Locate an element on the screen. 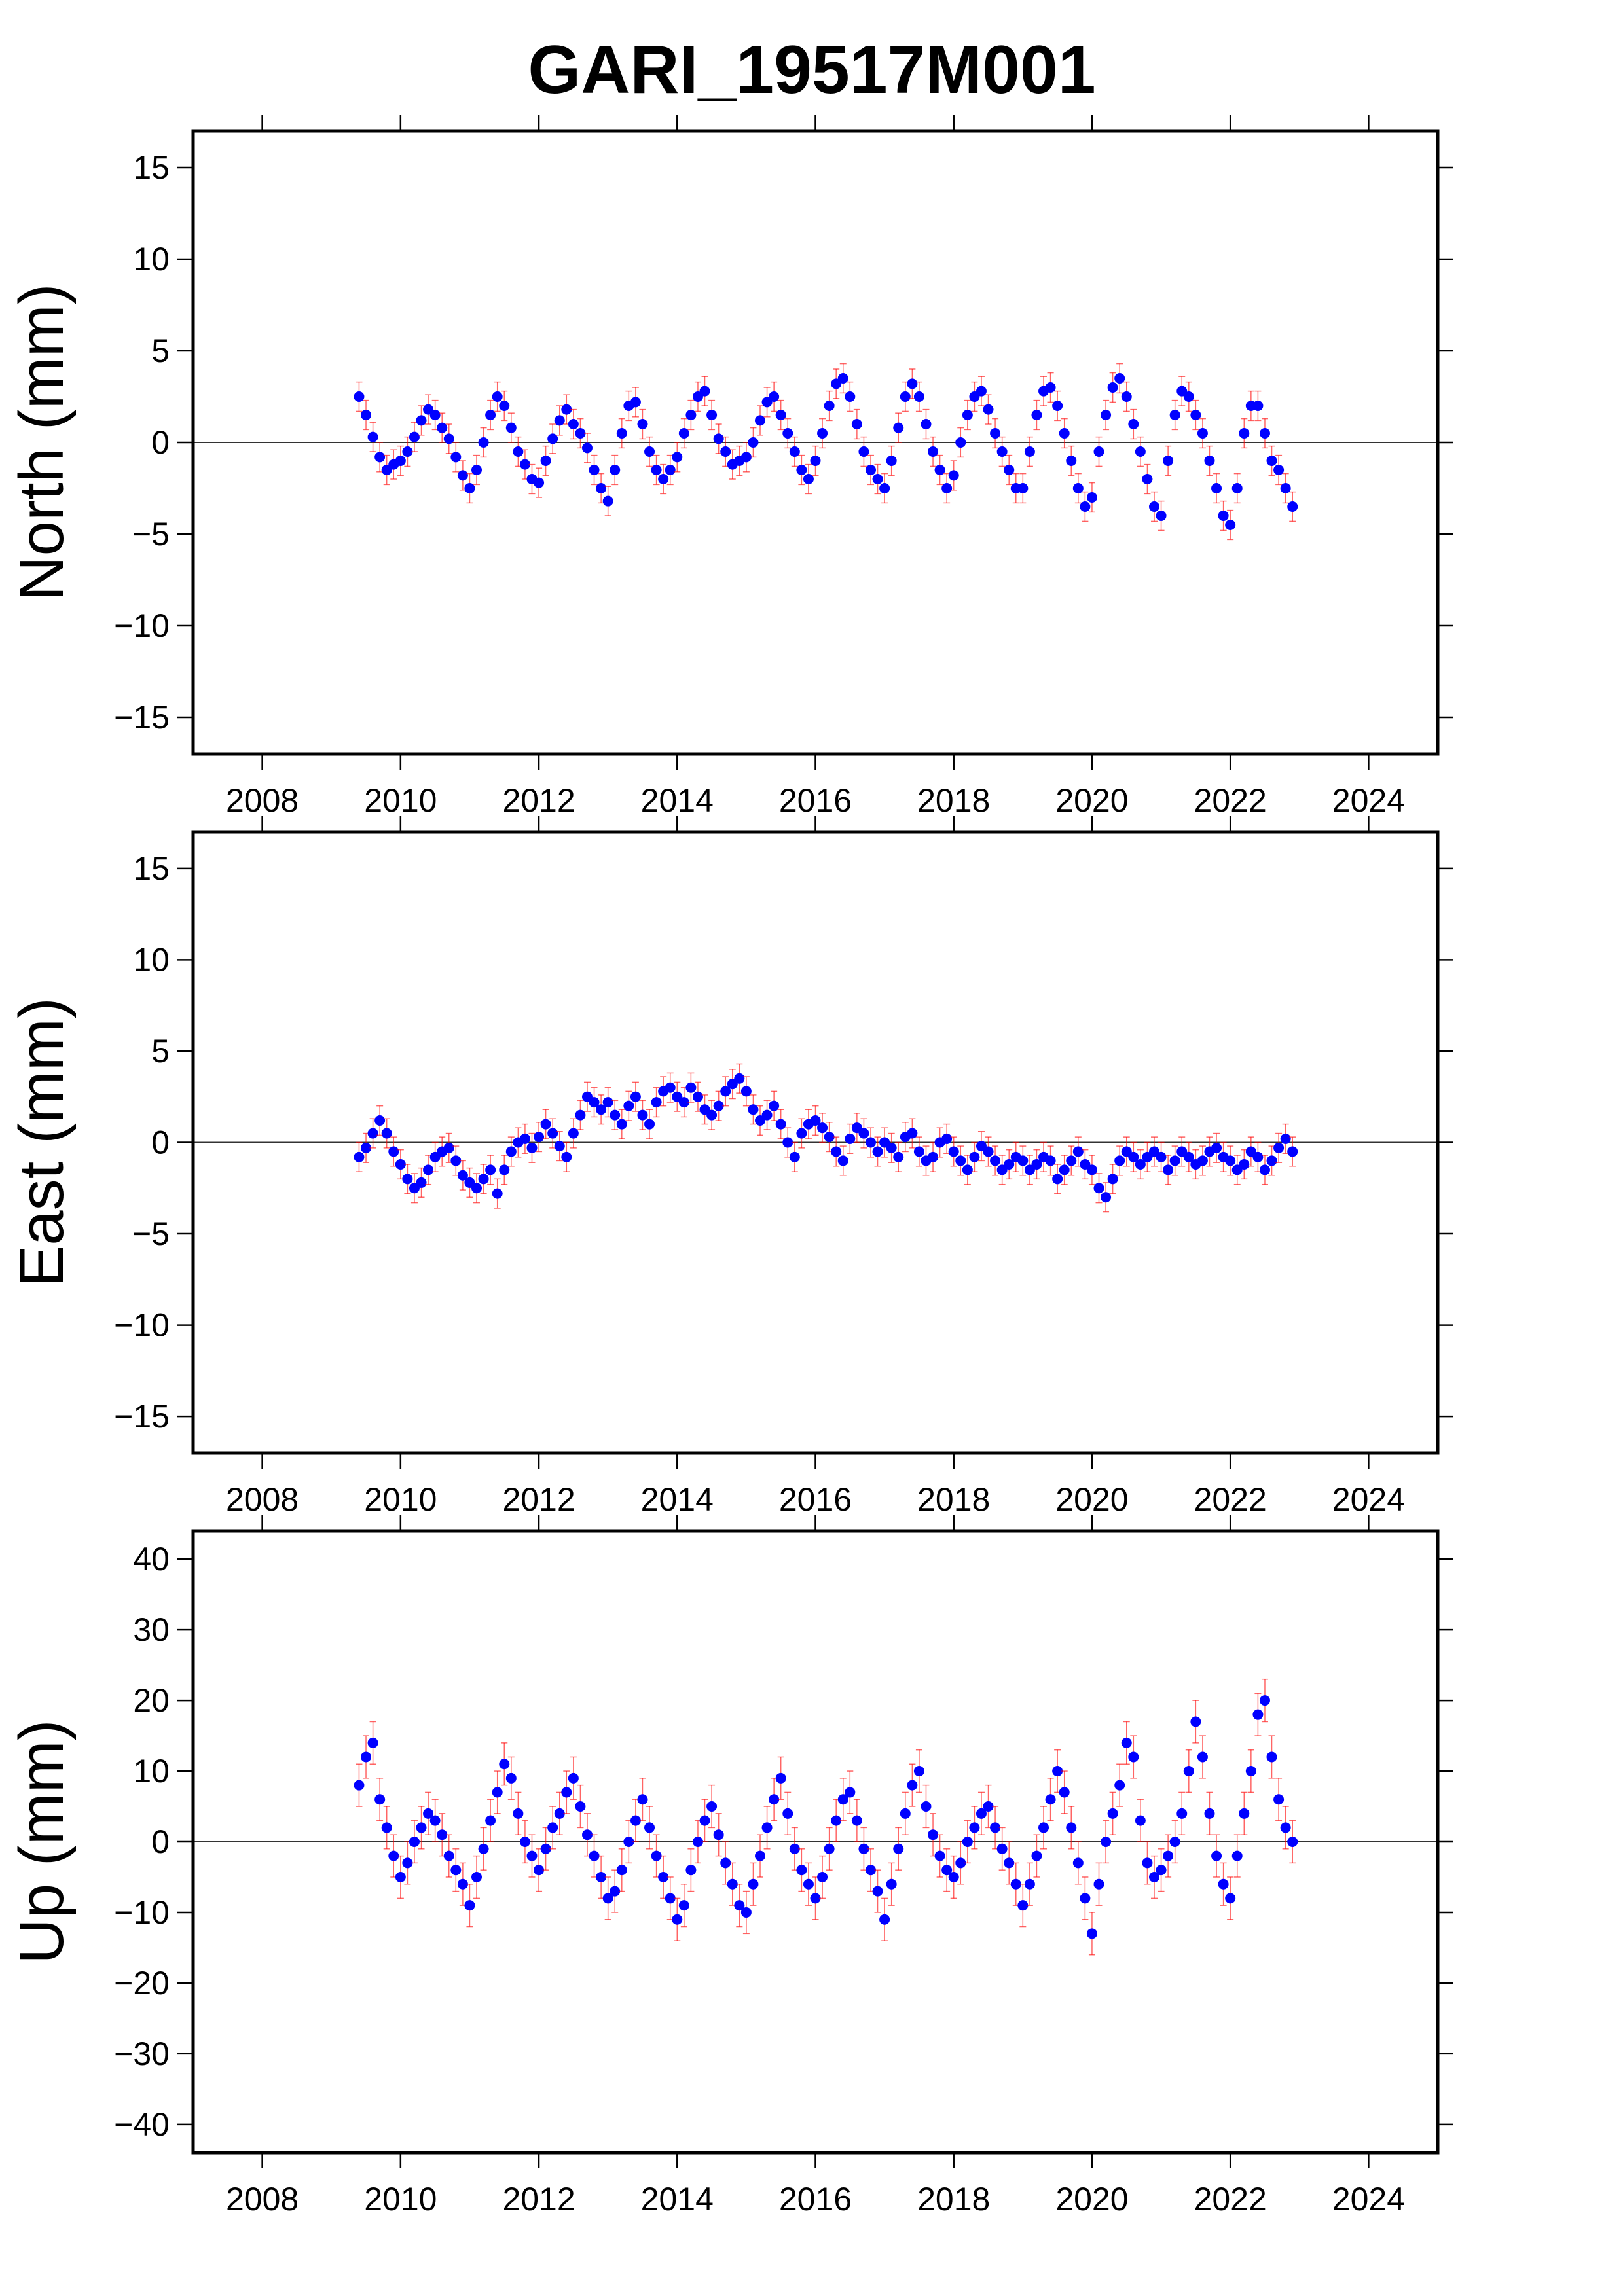 This screenshot has height=2296, width=1623. y-axis-label: North (mm) is located at coordinates (42, 442).